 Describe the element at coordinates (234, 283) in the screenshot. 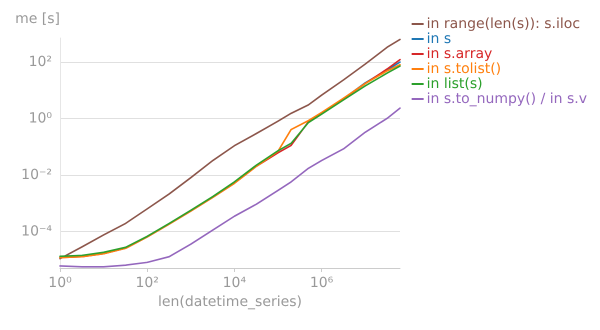

I see `x-tick-label: 10⁴` at that location.